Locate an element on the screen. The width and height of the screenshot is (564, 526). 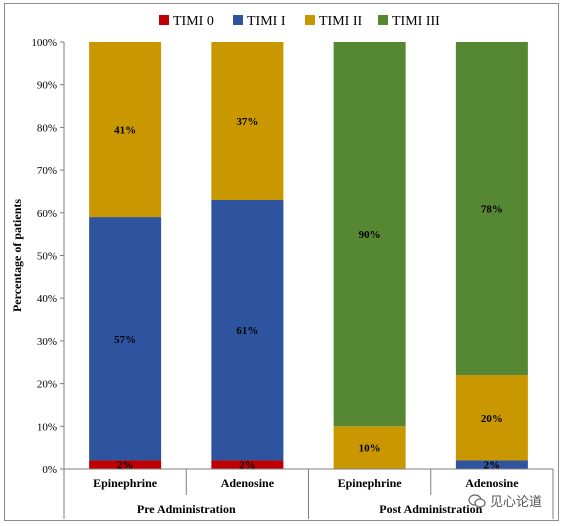
data-label: 37% is located at coordinates (247, 122).